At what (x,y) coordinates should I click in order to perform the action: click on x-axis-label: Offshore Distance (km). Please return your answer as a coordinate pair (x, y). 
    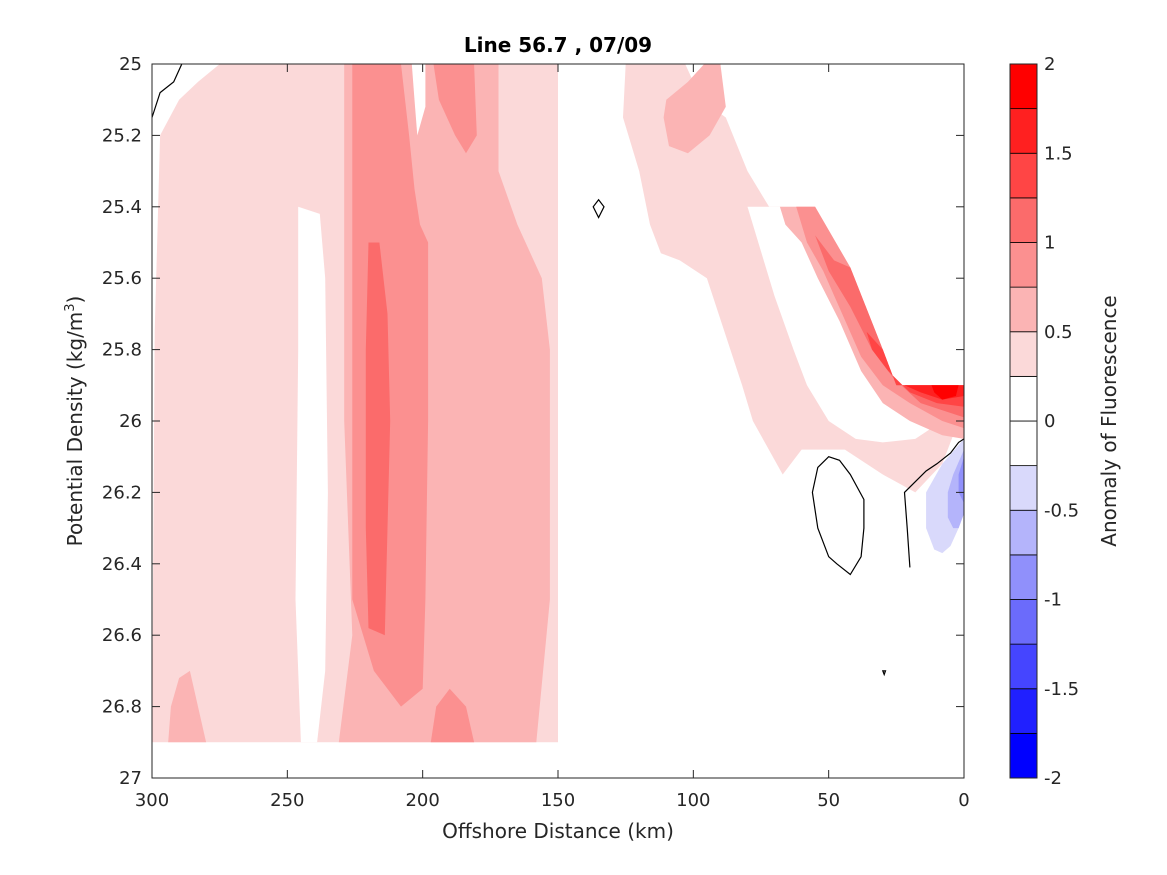
    Looking at the image, I should click on (558, 831).